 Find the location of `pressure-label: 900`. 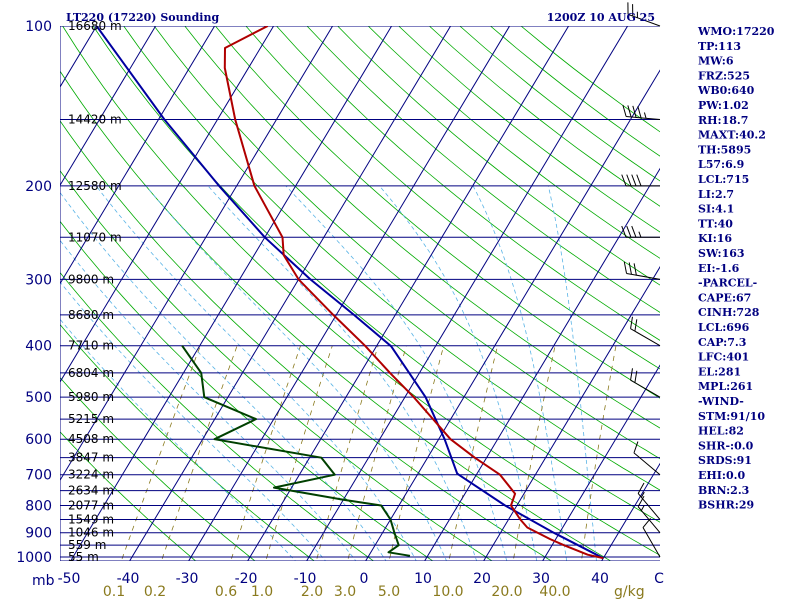

pressure-label: 900 is located at coordinates (38, 534).